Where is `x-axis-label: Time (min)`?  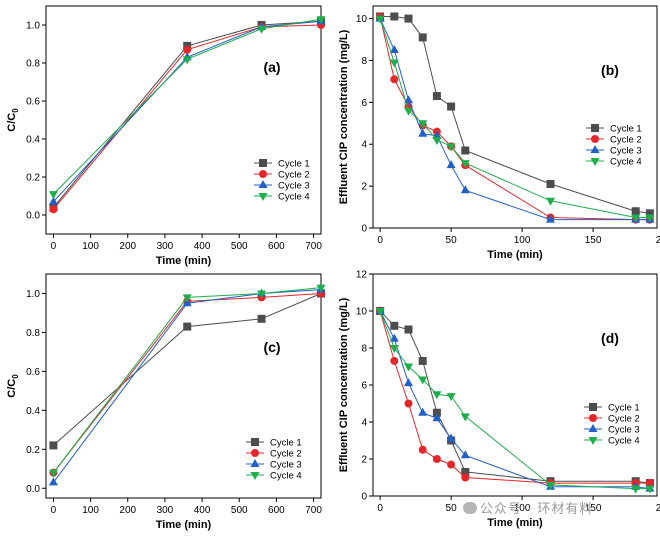 x-axis-label: Time (min) is located at coordinates (184, 525).